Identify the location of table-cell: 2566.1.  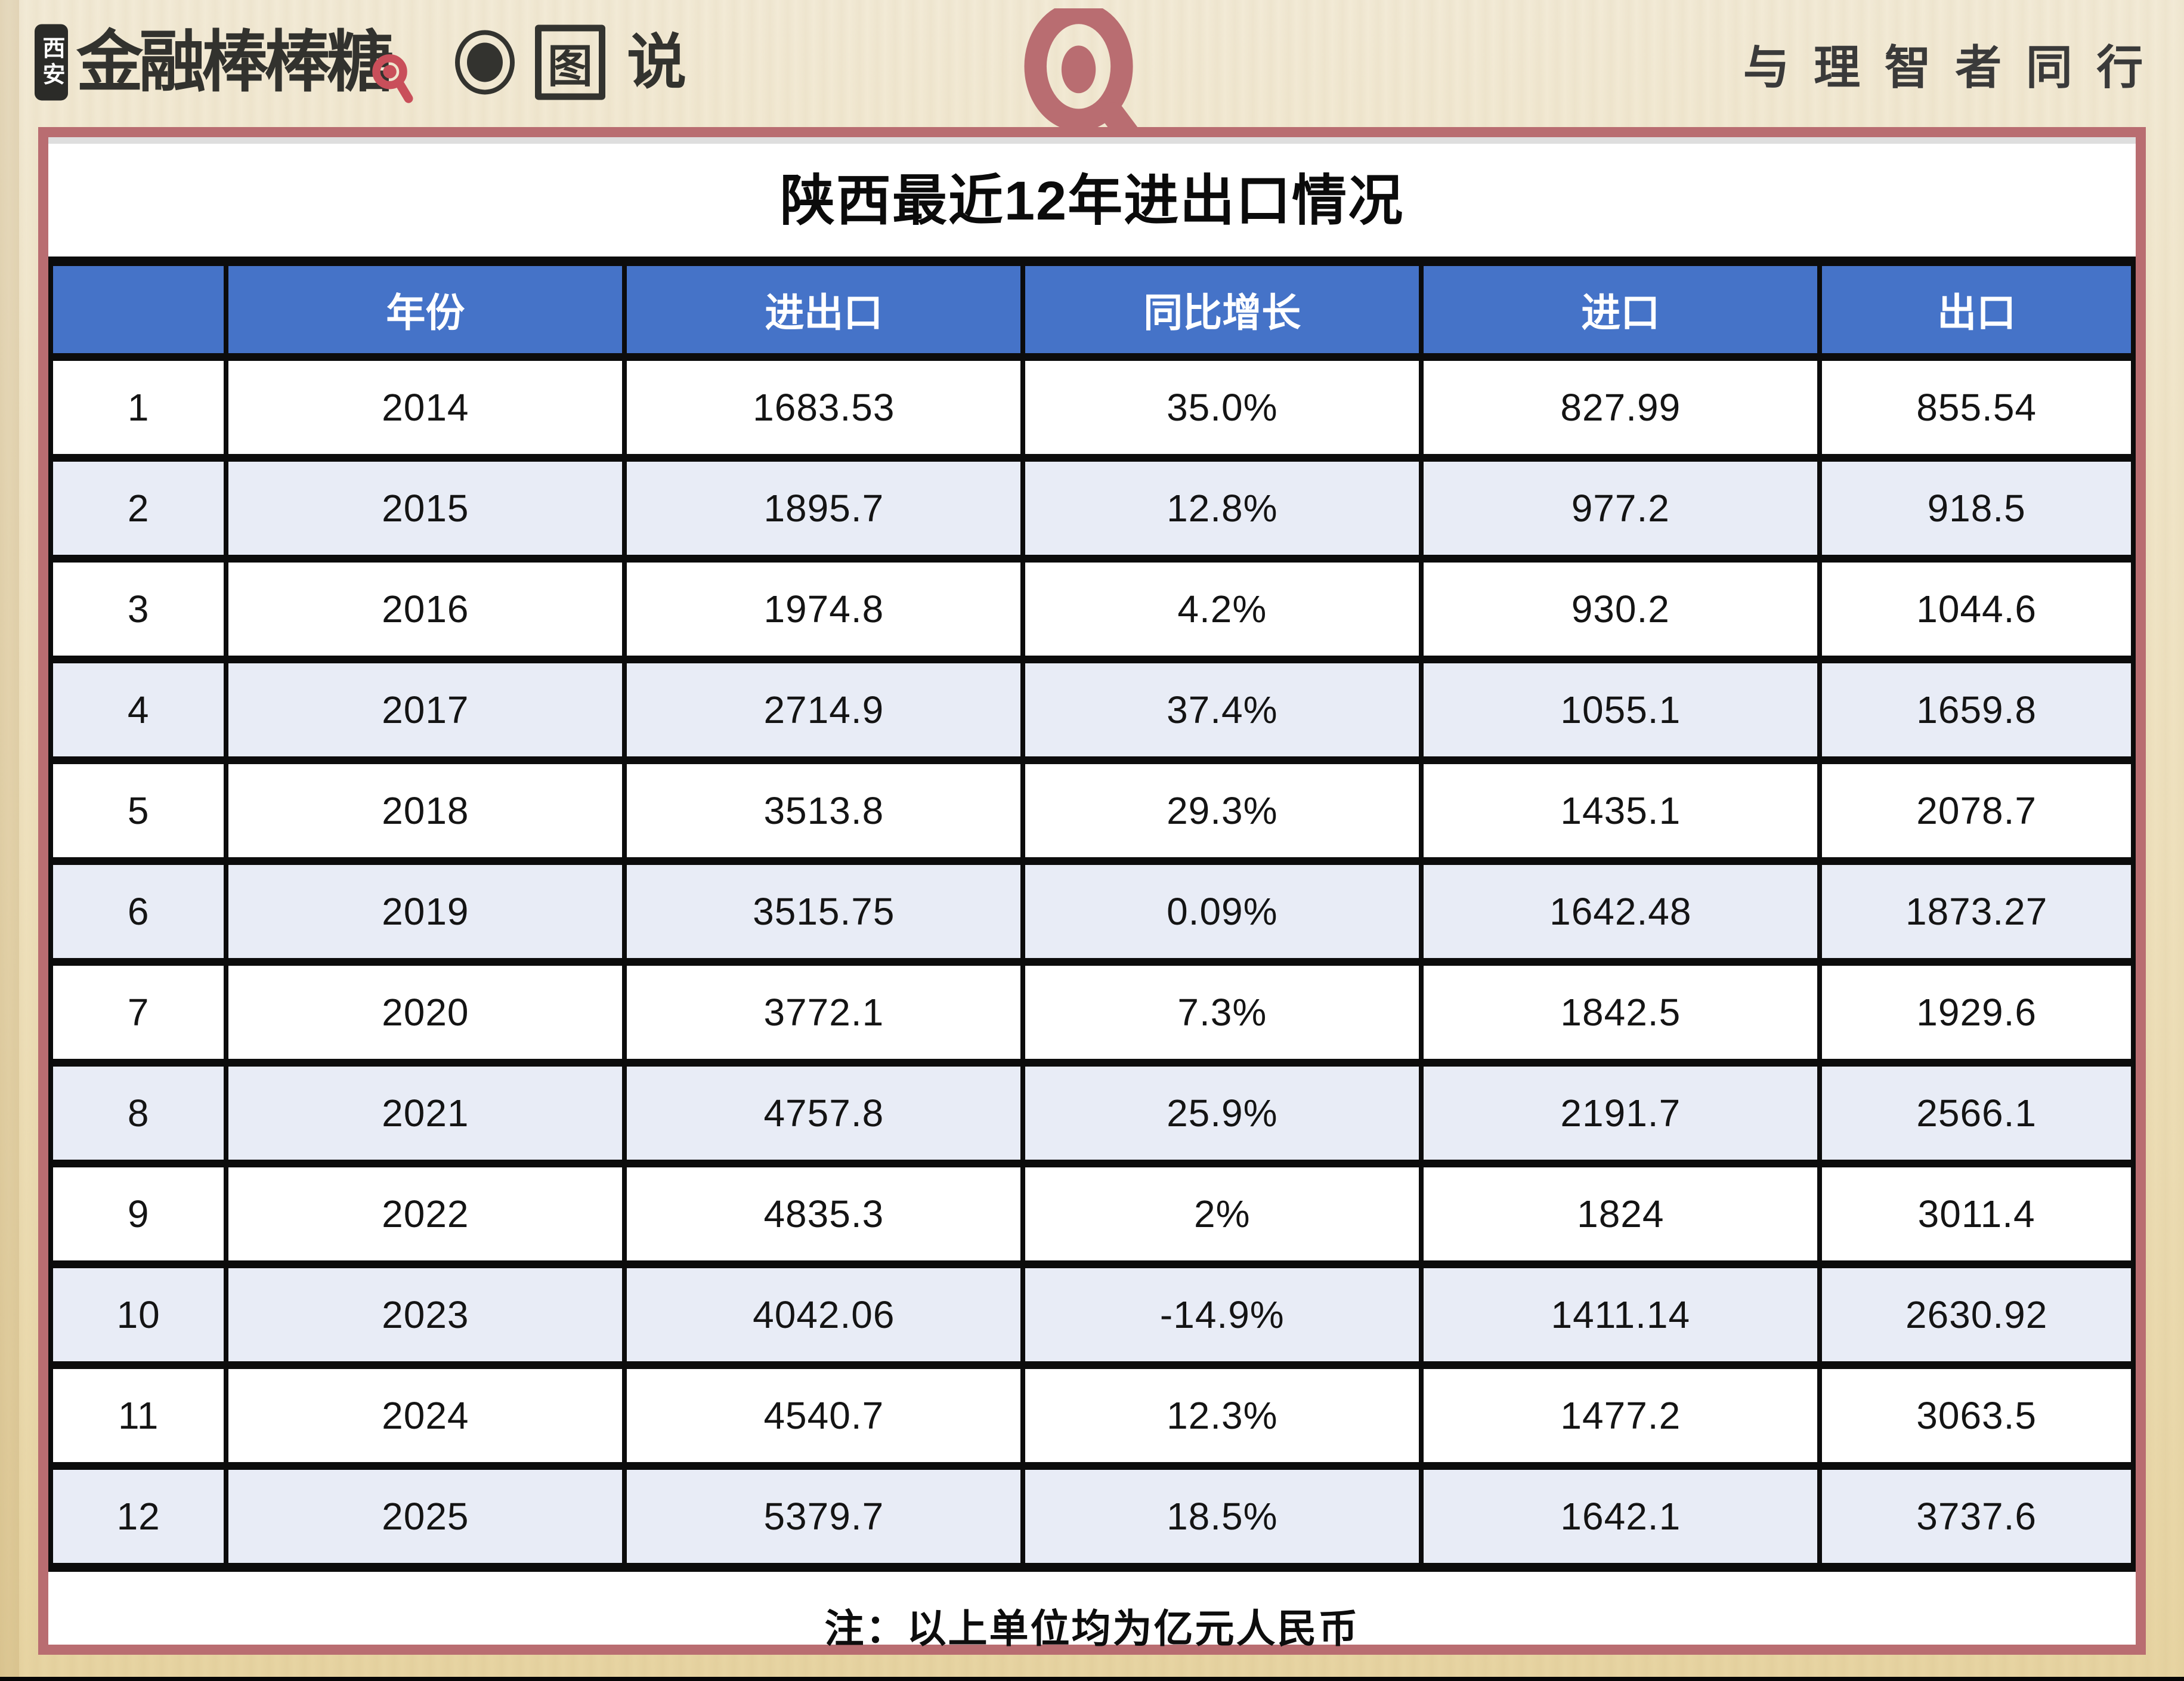
(1977, 1113).